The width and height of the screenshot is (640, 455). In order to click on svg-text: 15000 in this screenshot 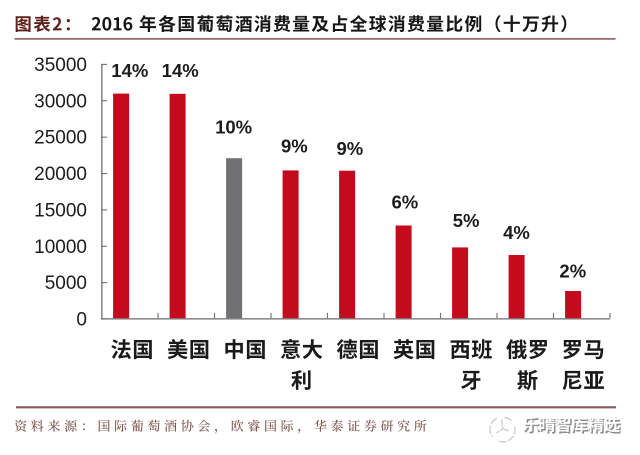, I will do `click(60, 211)`.